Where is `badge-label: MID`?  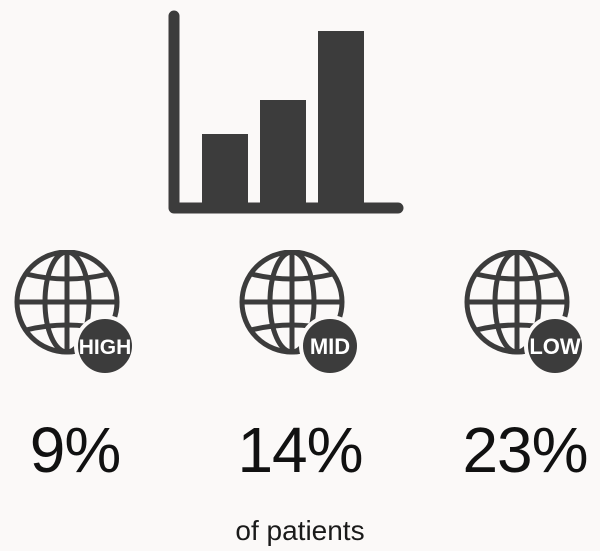
badge-label: MID is located at coordinates (330, 346).